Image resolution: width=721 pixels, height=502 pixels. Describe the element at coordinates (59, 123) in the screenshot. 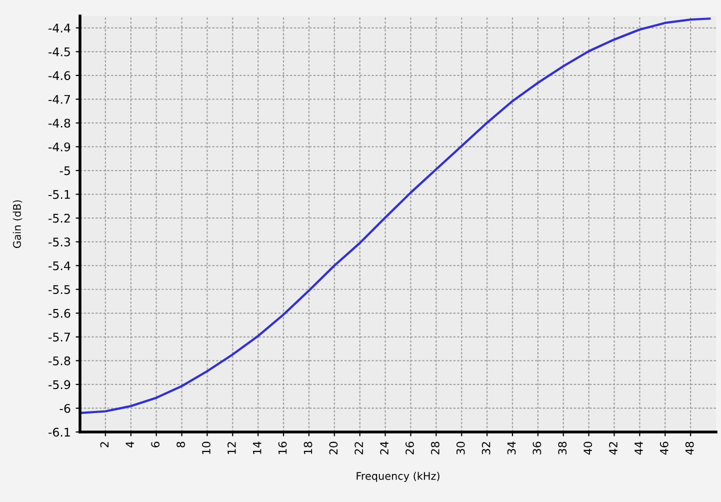

I see `y-tick-label: -4.8` at that location.